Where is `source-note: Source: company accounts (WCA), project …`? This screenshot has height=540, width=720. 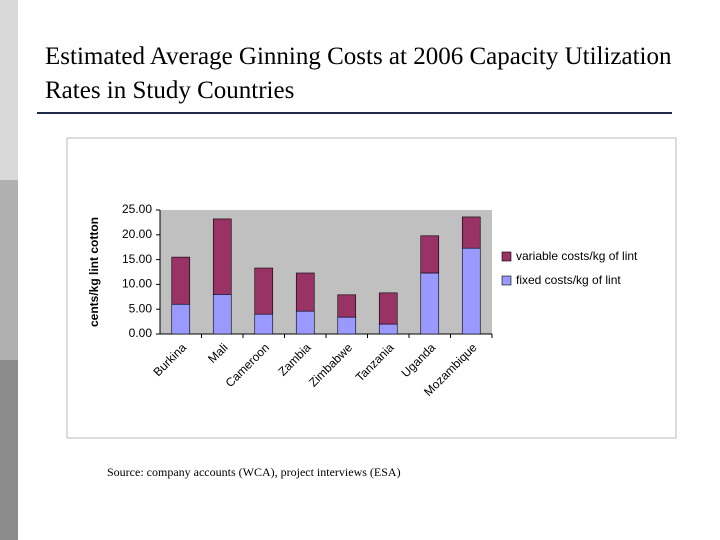
source-note: Source: company accounts (WCA), project … is located at coordinates (254, 472).